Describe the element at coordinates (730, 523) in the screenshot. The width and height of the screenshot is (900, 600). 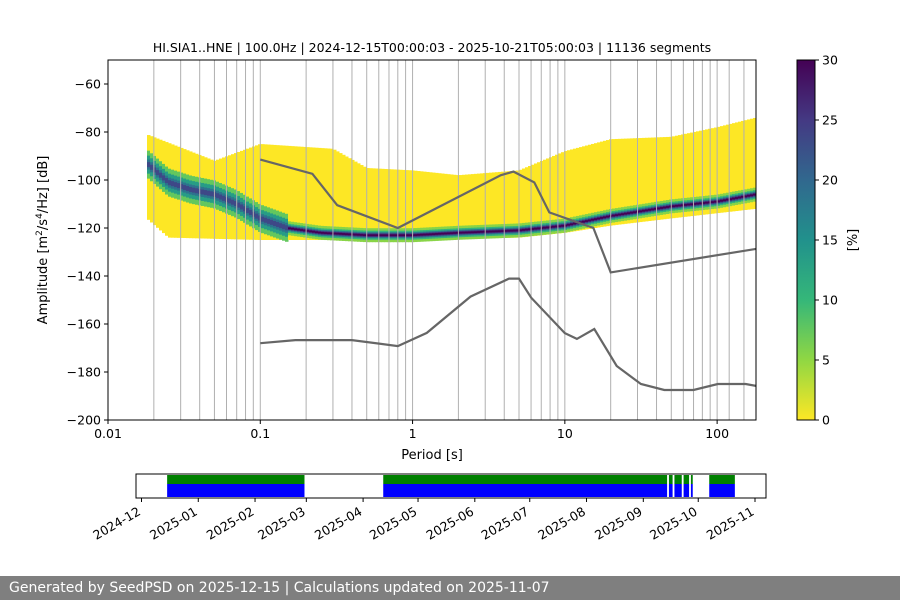
I see `timeline-tick-label: 2025-11` at that location.